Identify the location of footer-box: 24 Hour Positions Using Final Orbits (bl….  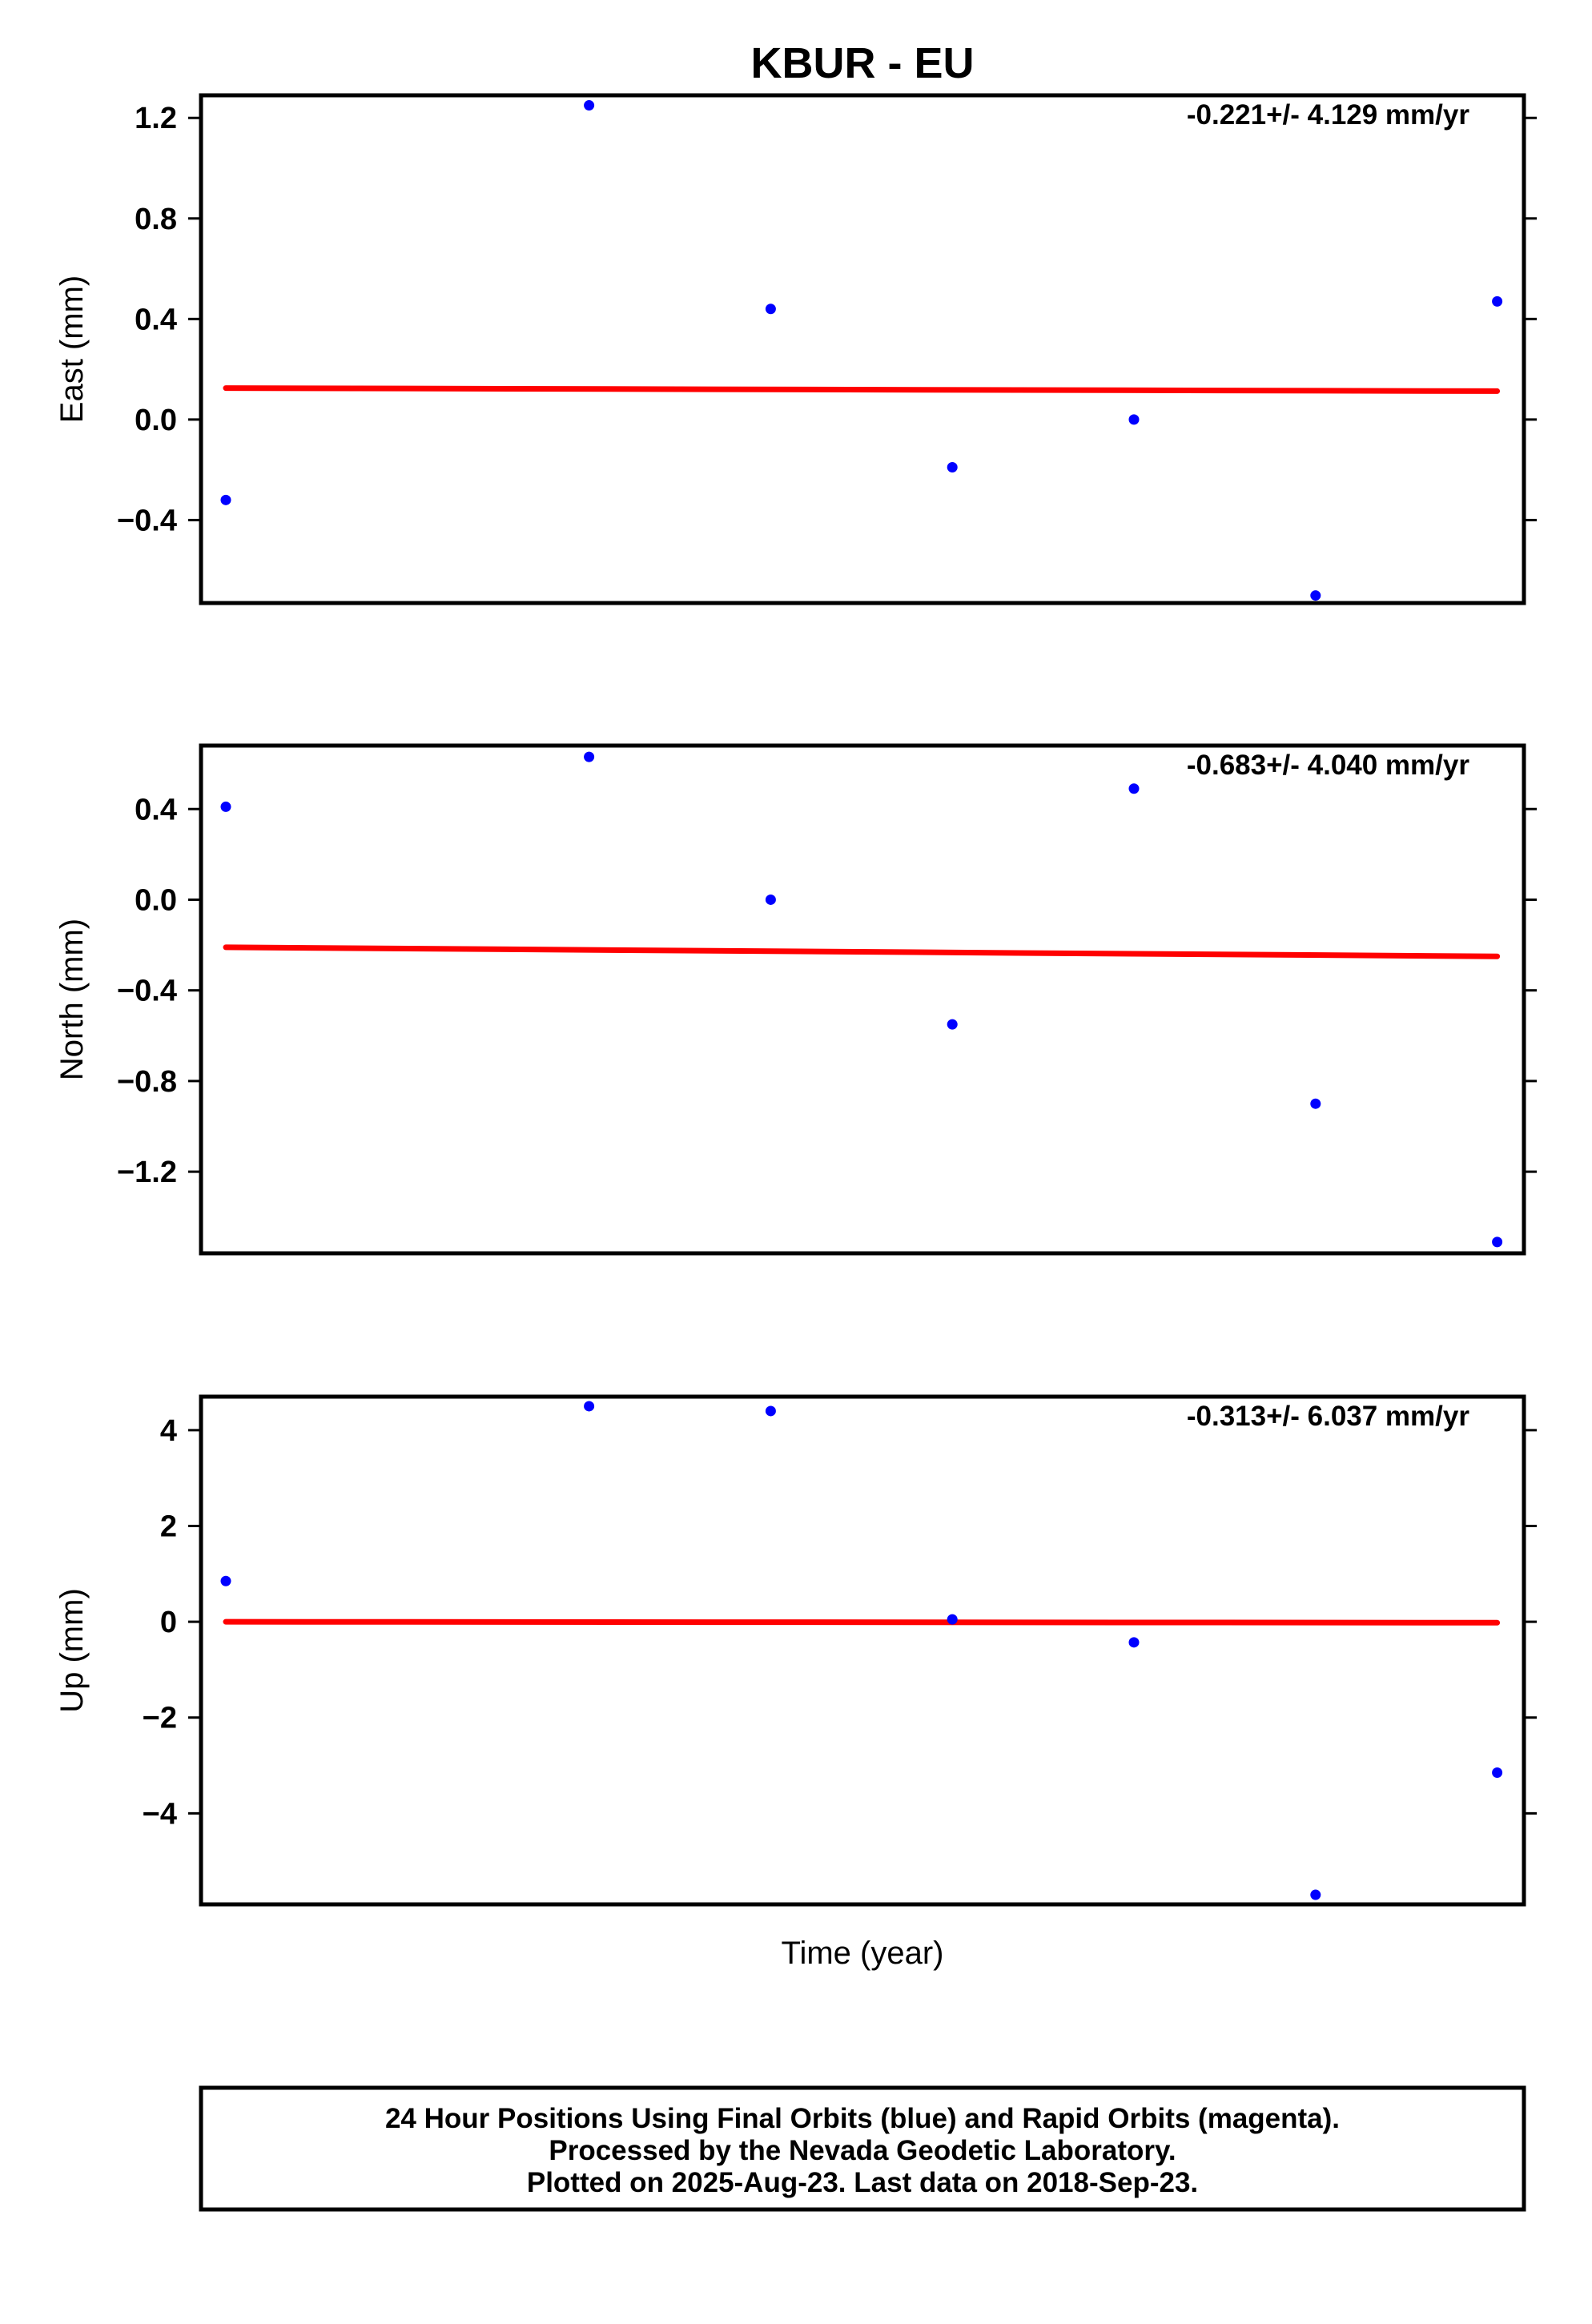
(863, 2148).